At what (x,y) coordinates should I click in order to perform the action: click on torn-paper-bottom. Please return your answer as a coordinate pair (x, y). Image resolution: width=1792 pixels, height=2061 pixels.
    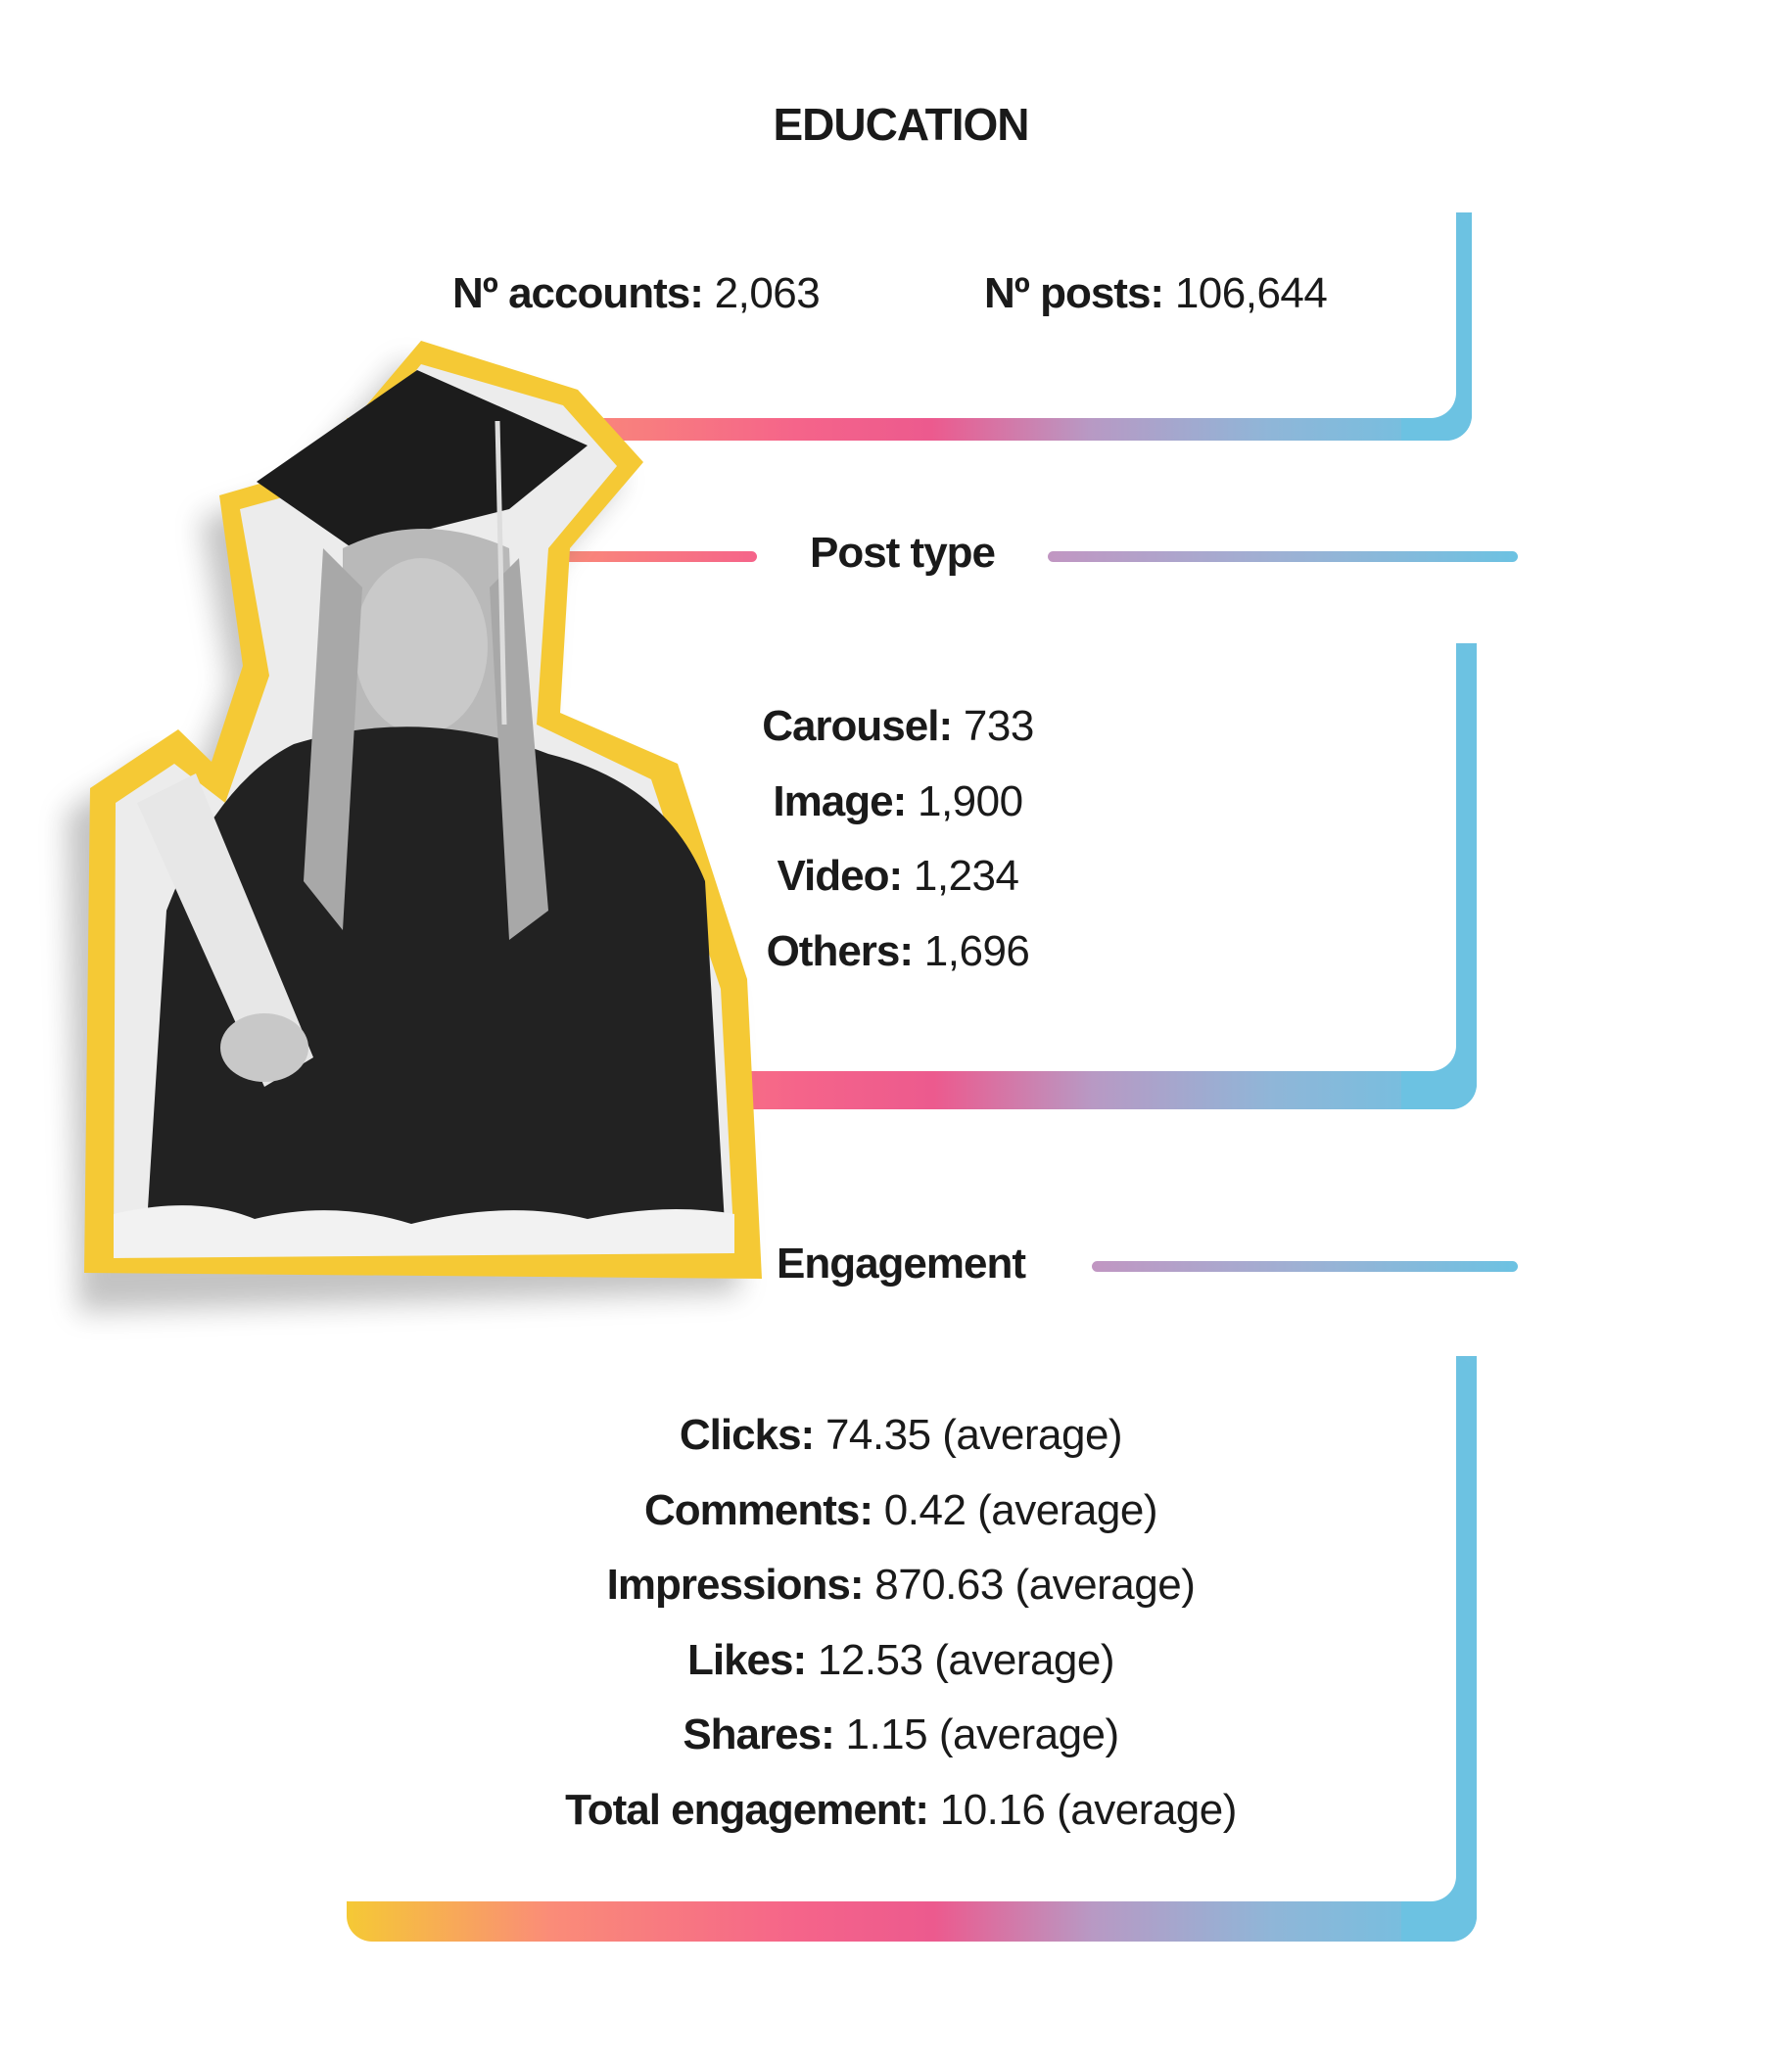
    Looking at the image, I should click on (424, 1231).